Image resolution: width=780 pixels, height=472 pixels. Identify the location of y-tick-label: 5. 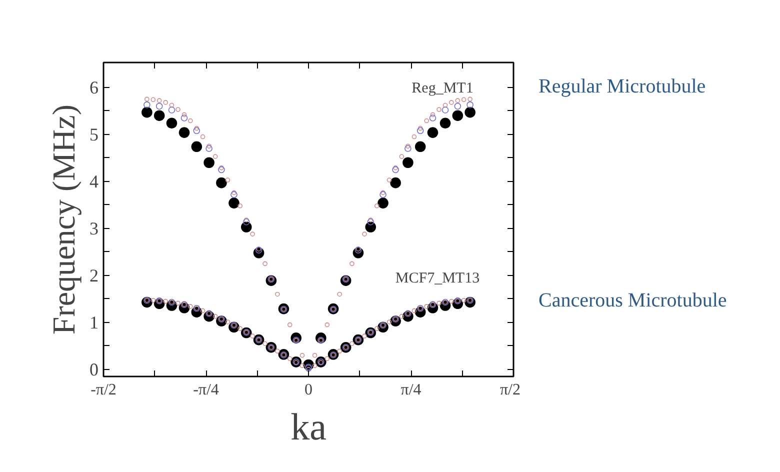
(94, 134).